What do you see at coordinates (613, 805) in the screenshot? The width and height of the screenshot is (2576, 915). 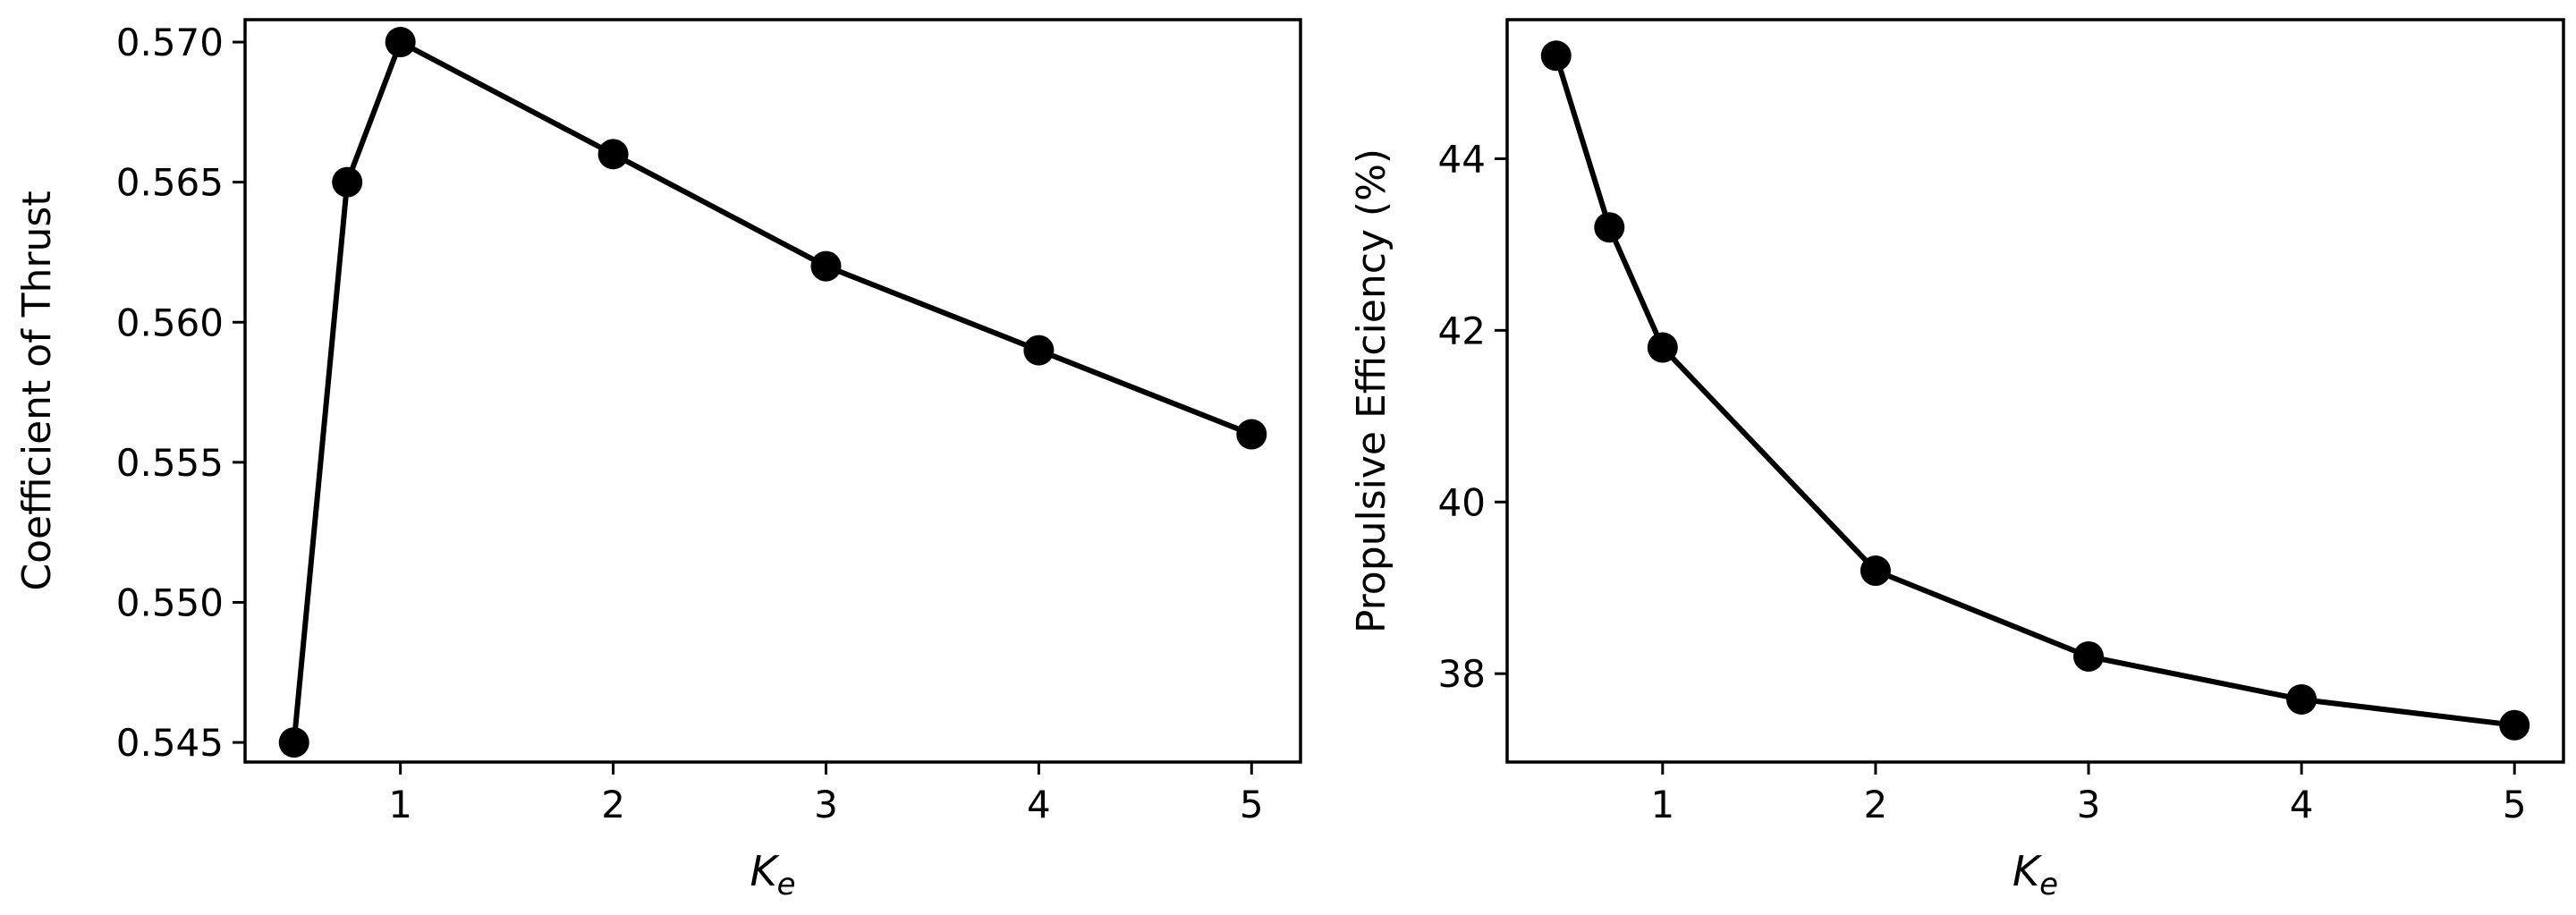 I see `left-x-tick-label: 2` at bounding box center [613, 805].